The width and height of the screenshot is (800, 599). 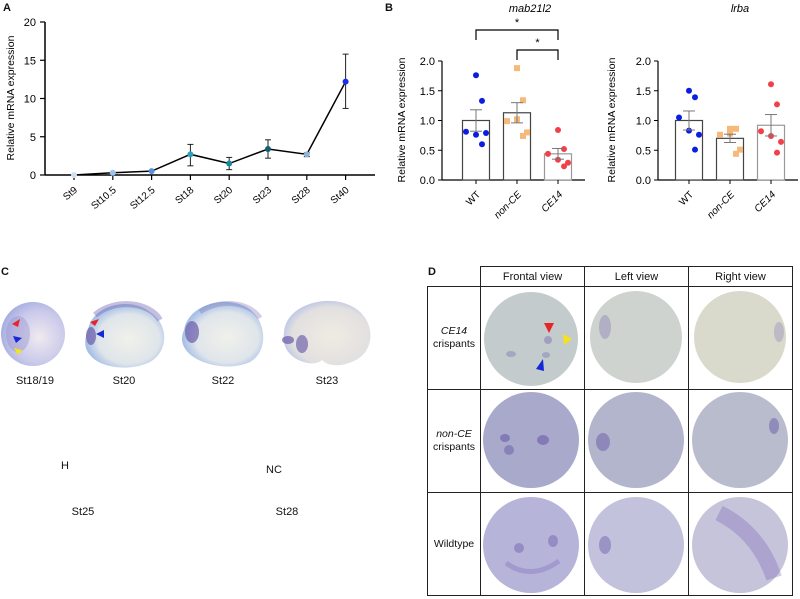 I want to click on panel-label-b: B, so click(x=389, y=8).